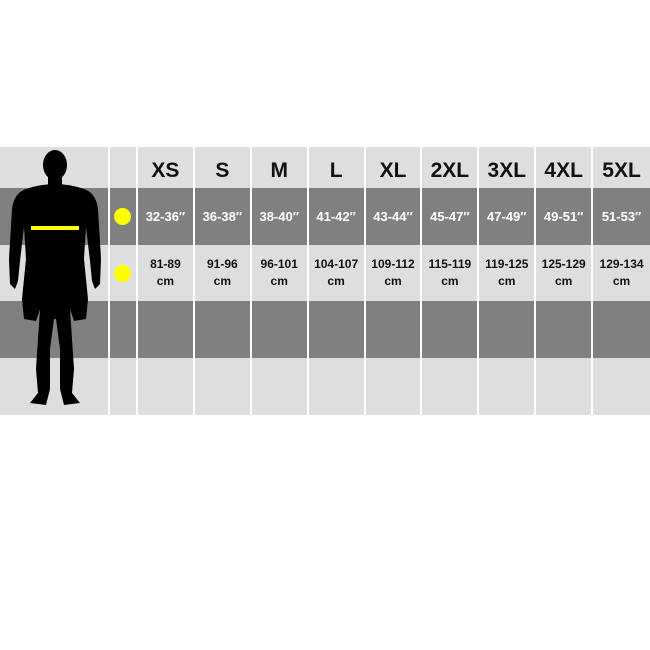 This screenshot has width=650, height=650. What do you see at coordinates (166, 273) in the screenshot?
I see `chest-cm-cell: 81-89 cm` at bounding box center [166, 273].